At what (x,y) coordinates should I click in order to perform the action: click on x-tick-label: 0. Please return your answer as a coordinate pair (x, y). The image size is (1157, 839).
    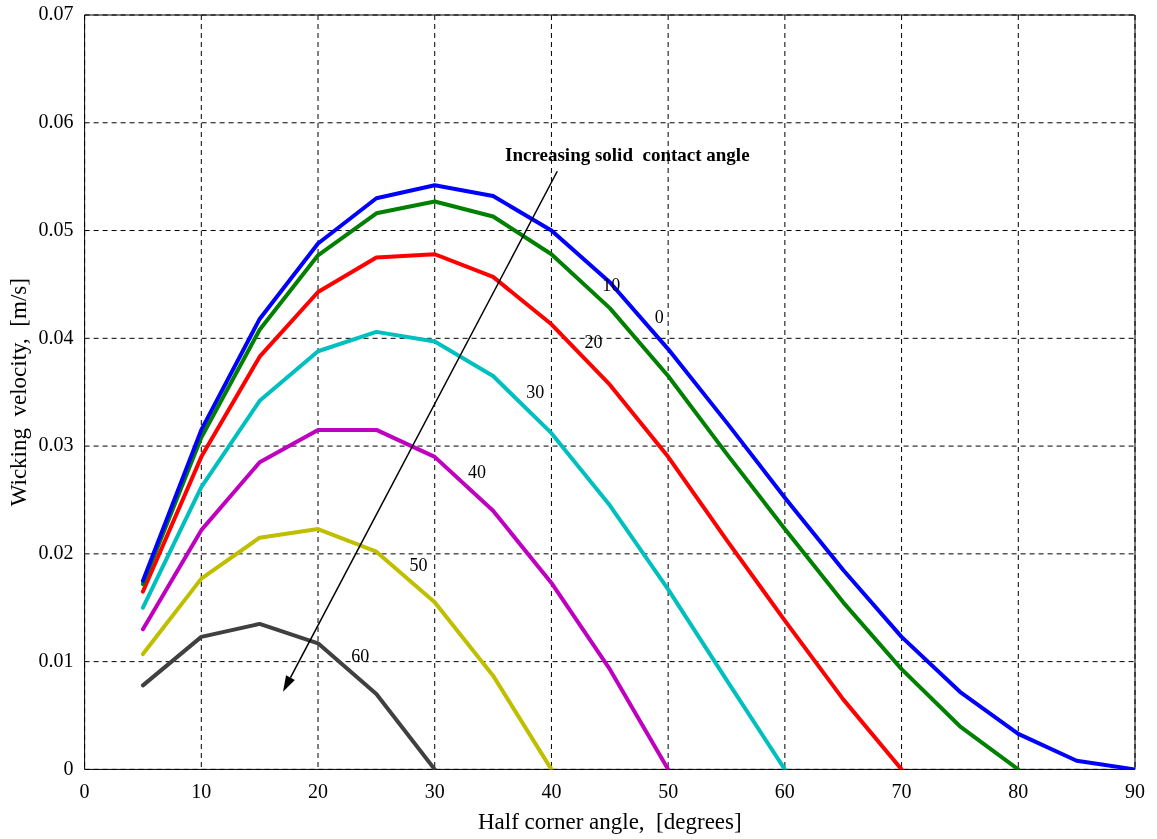
    Looking at the image, I should click on (84, 790).